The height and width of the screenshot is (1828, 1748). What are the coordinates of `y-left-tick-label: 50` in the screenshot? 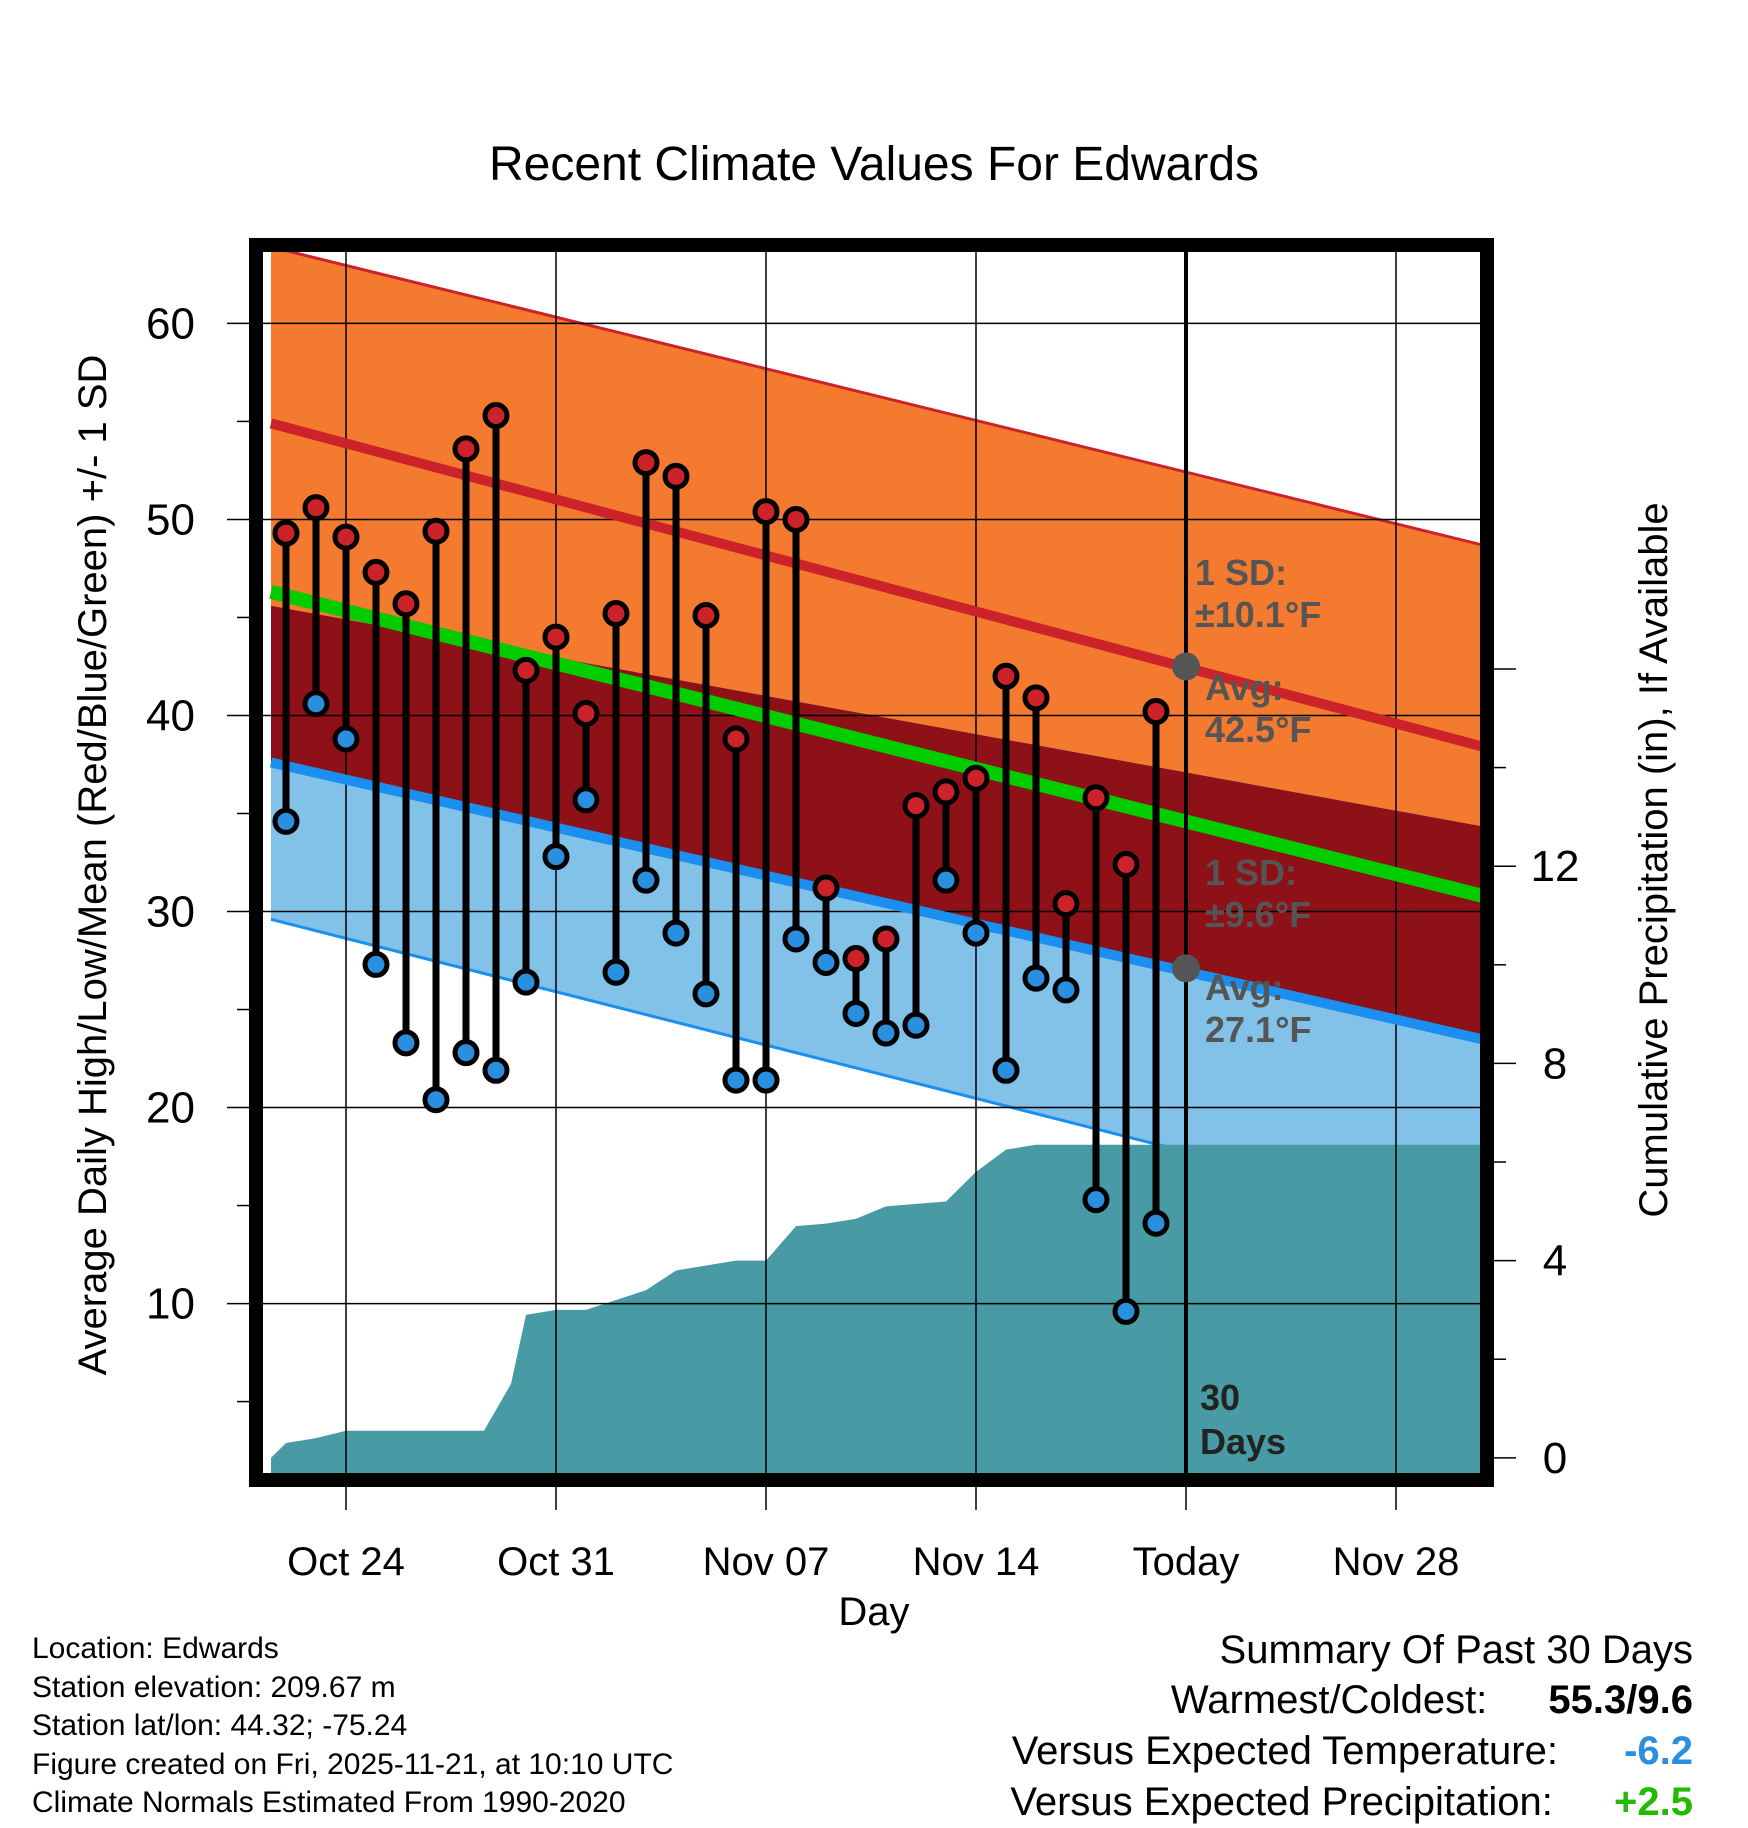 It's located at (170, 519).